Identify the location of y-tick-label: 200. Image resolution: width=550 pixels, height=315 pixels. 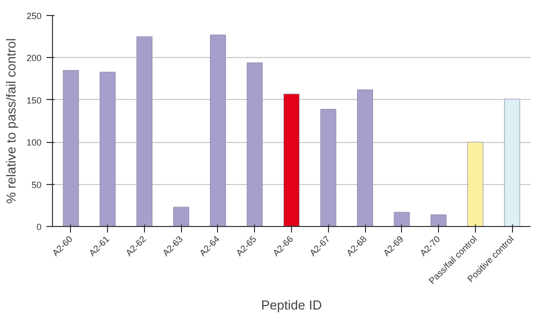
(34, 58).